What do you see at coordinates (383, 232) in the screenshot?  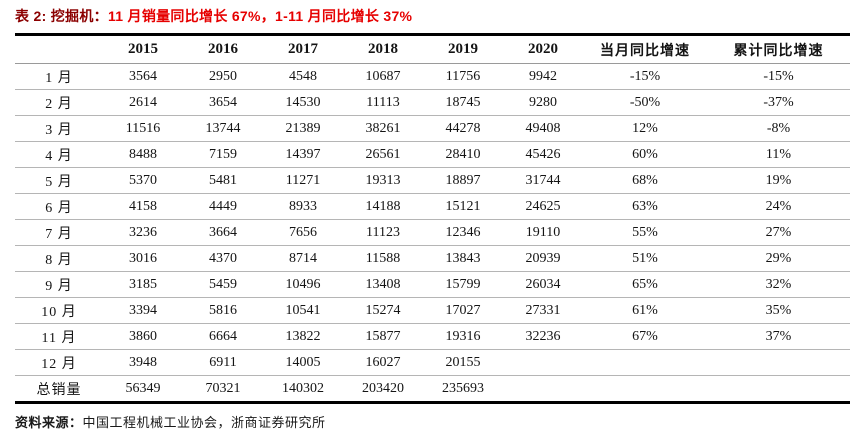 I see `table-cell: 11123` at bounding box center [383, 232].